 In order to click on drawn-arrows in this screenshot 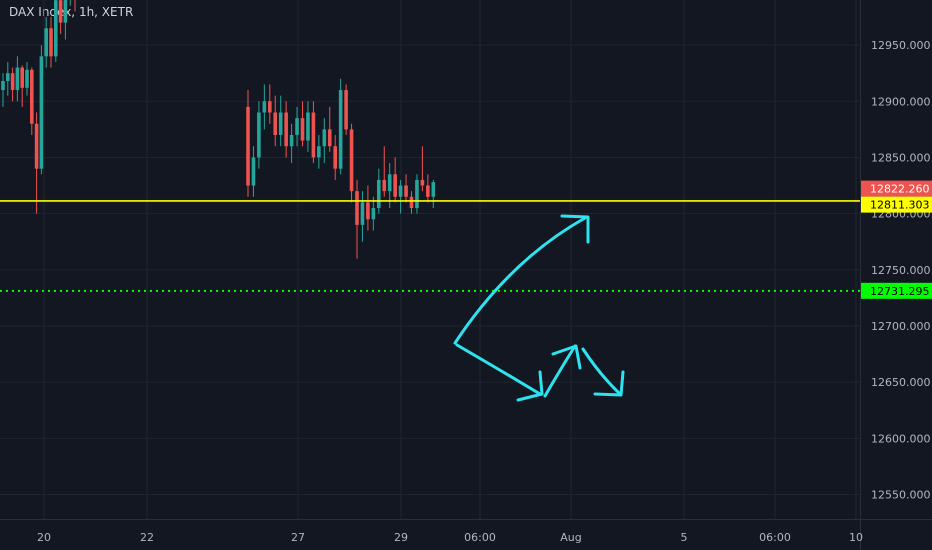, I will do `click(539, 308)`.